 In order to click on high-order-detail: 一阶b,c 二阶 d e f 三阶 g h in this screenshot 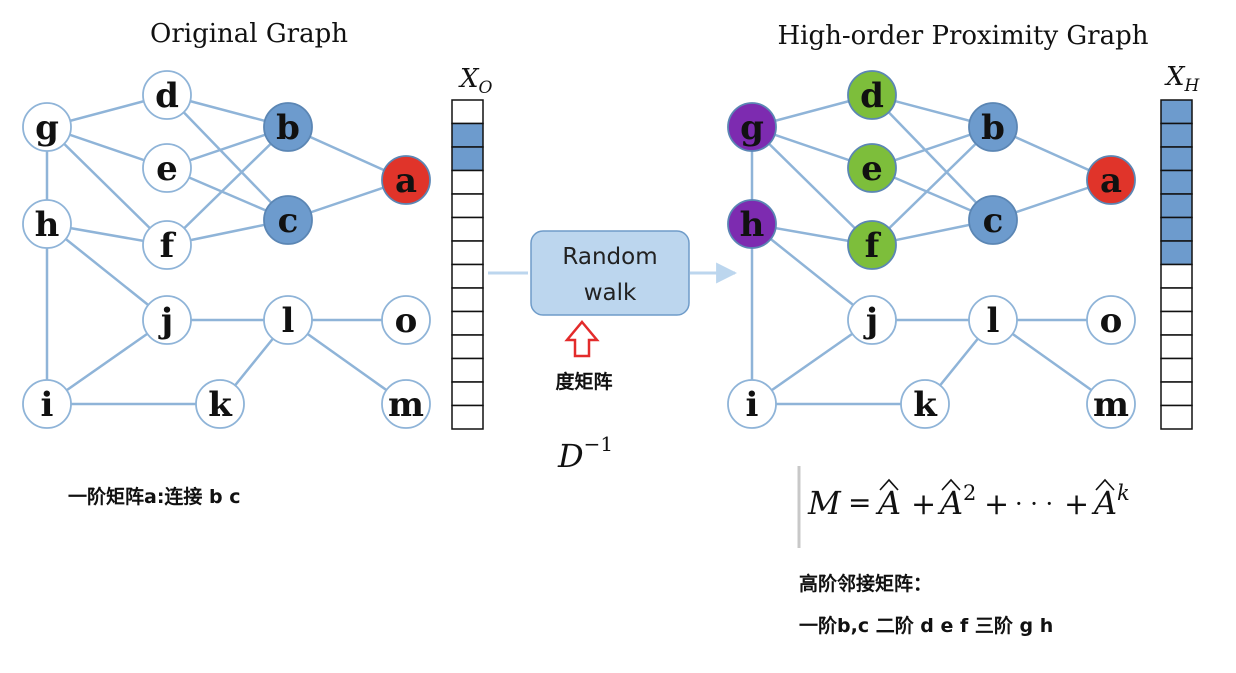, I will do `click(926, 625)`.